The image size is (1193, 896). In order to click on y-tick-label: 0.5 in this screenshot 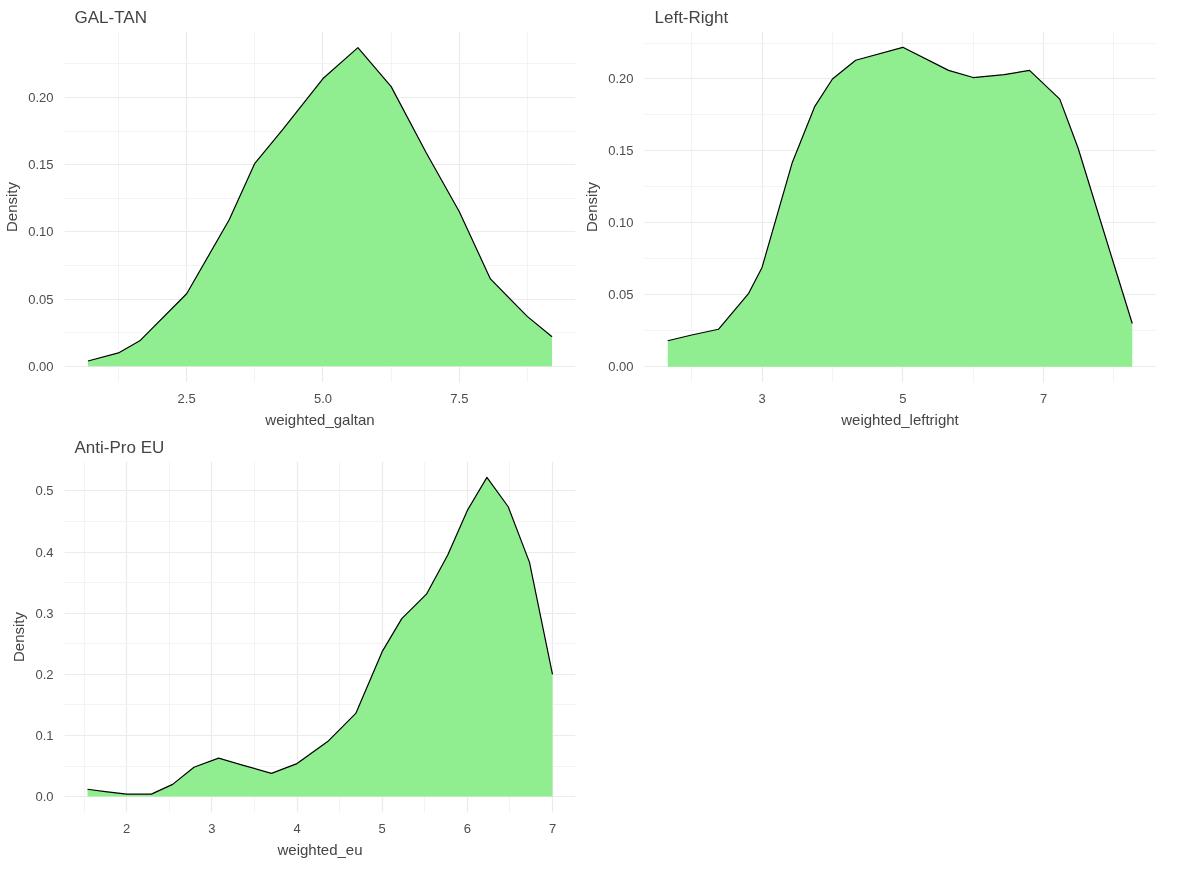, I will do `click(44, 491)`.